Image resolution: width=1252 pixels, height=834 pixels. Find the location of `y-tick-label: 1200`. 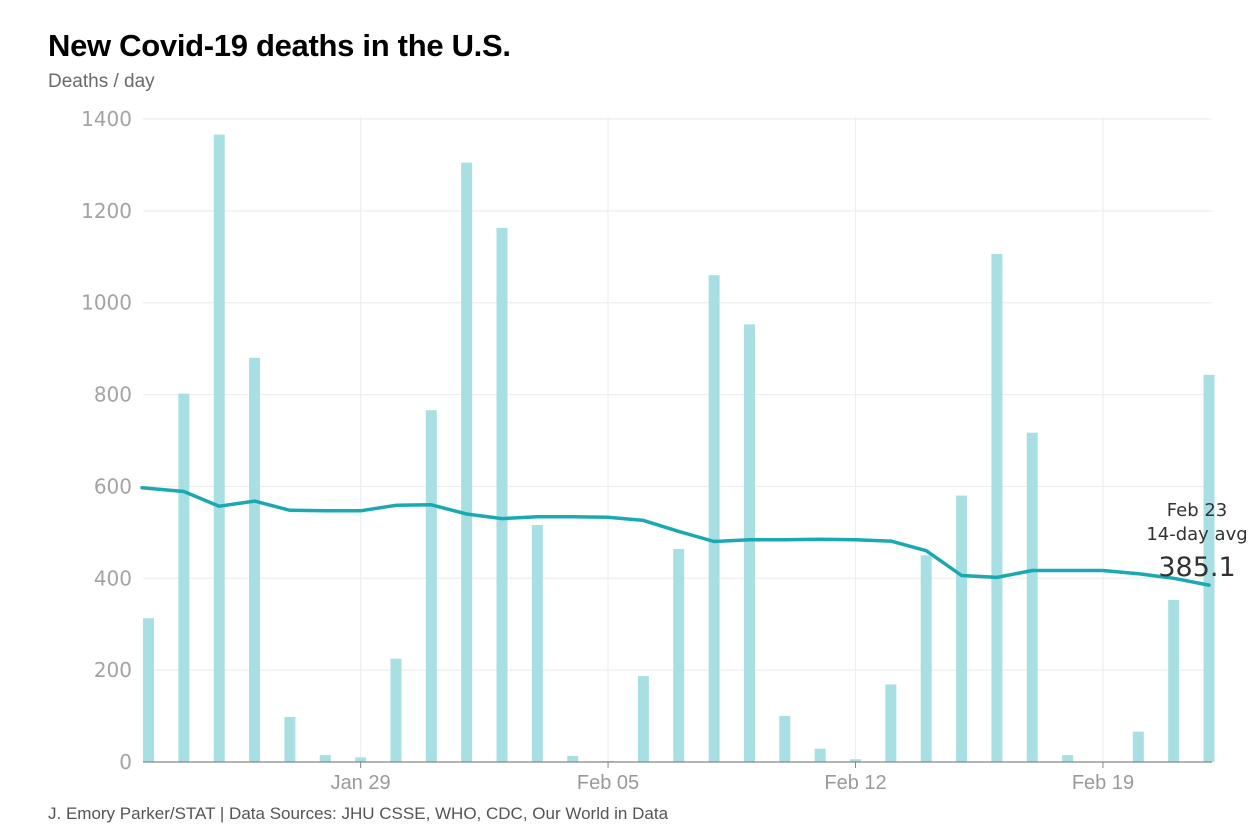

y-tick-label: 1200 is located at coordinates (106, 211).